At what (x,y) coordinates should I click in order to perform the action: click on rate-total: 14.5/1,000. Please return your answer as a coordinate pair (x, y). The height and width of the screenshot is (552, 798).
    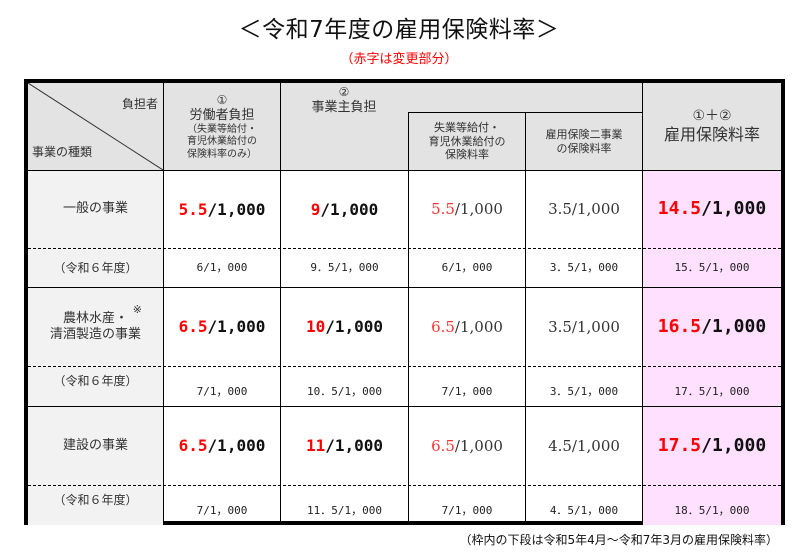
    Looking at the image, I should click on (712, 209).